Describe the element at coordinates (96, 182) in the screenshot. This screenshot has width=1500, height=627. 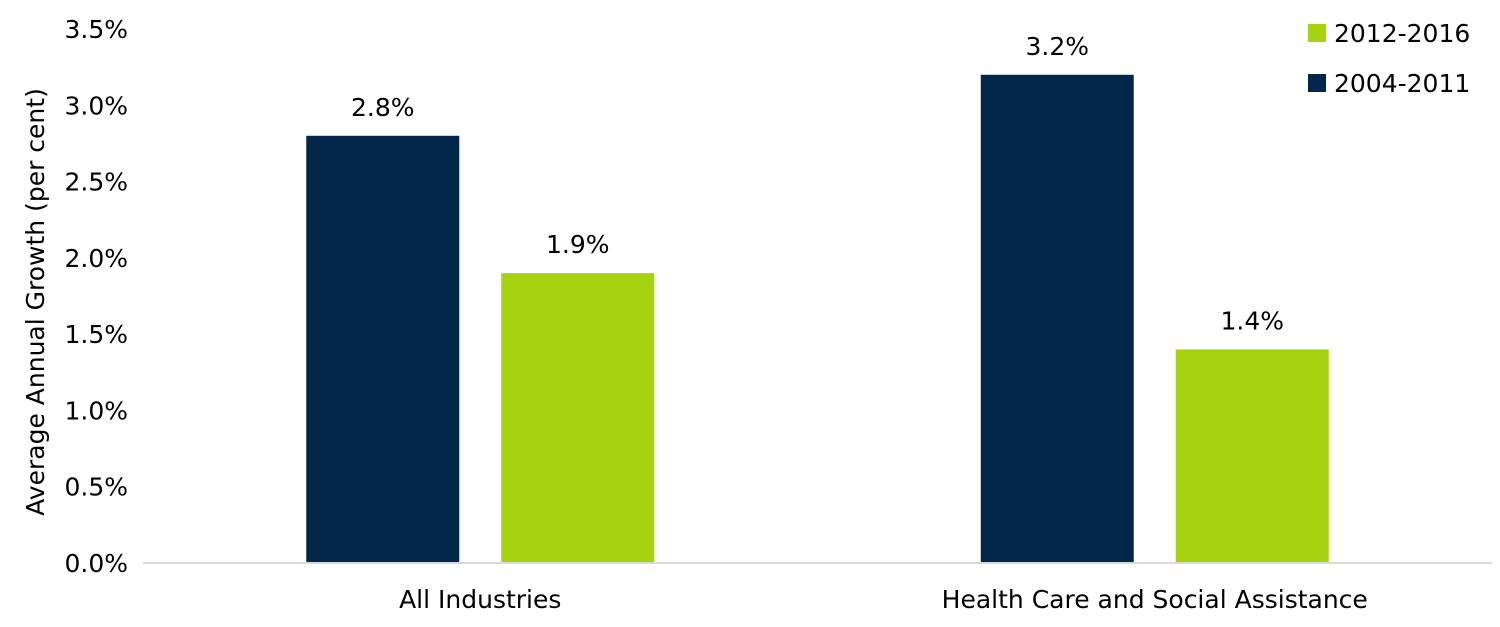
I see `y-tick-label: 2.5%` at that location.